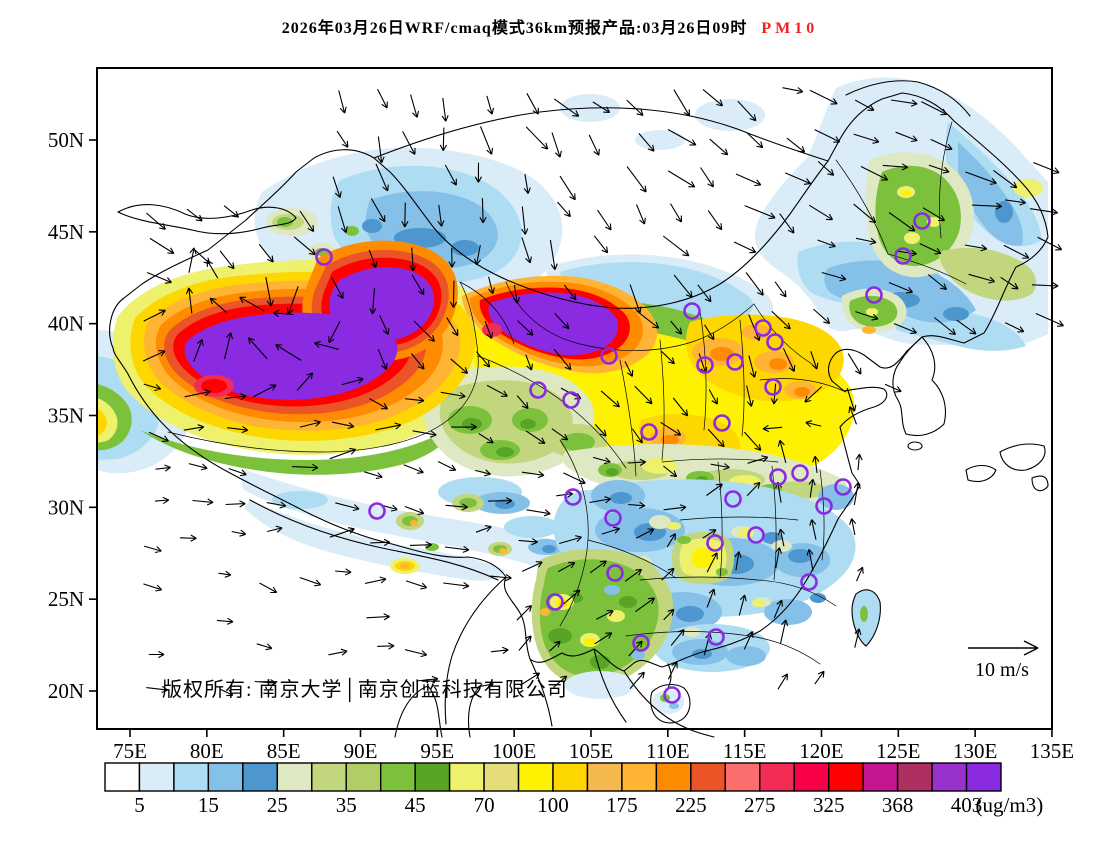 The height and width of the screenshot is (850, 1100). What do you see at coordinates (437, 751) in the screenshot?
I see `lon-tick-label: 95E` at bounding box center [437, 751].